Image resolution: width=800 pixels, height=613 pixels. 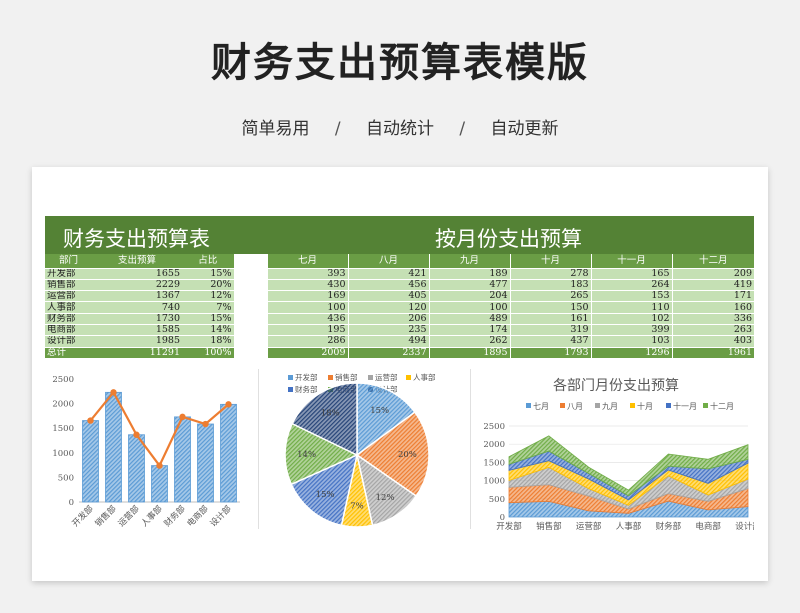 I want to click on table-cell: 319, so click(x=550, y=330).